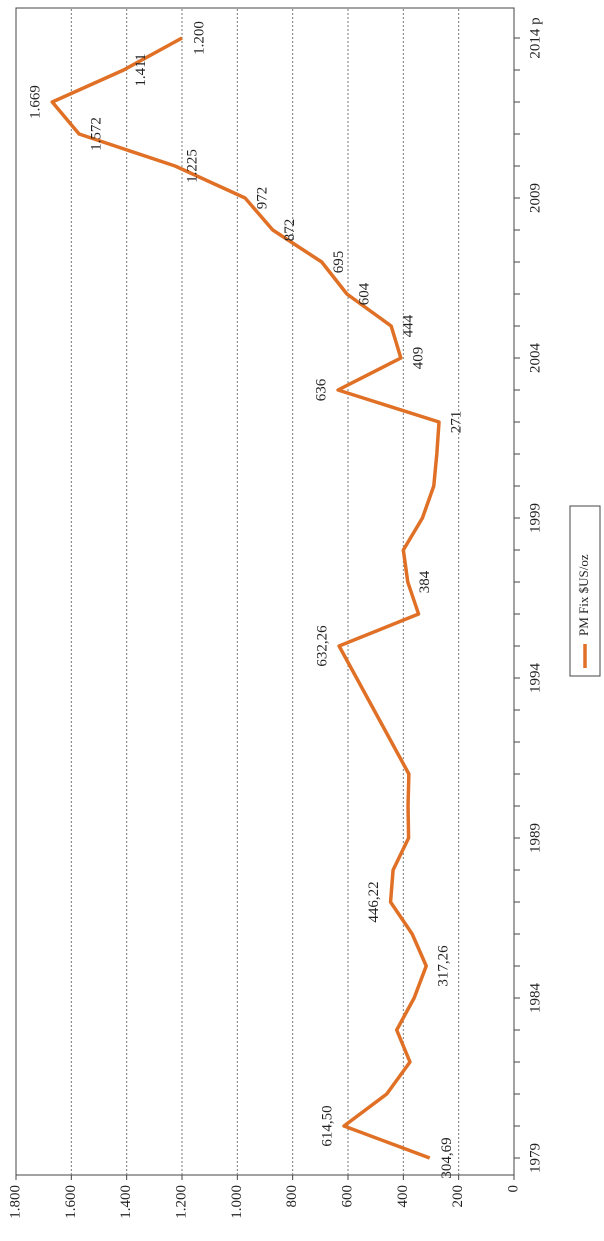 Image resolution: width=604 pixels, height=1241 pixels. Describe the element at coordinates (583, 595) in the screenshot. I see `legend-label: PM Fix $US/oz` at that location.